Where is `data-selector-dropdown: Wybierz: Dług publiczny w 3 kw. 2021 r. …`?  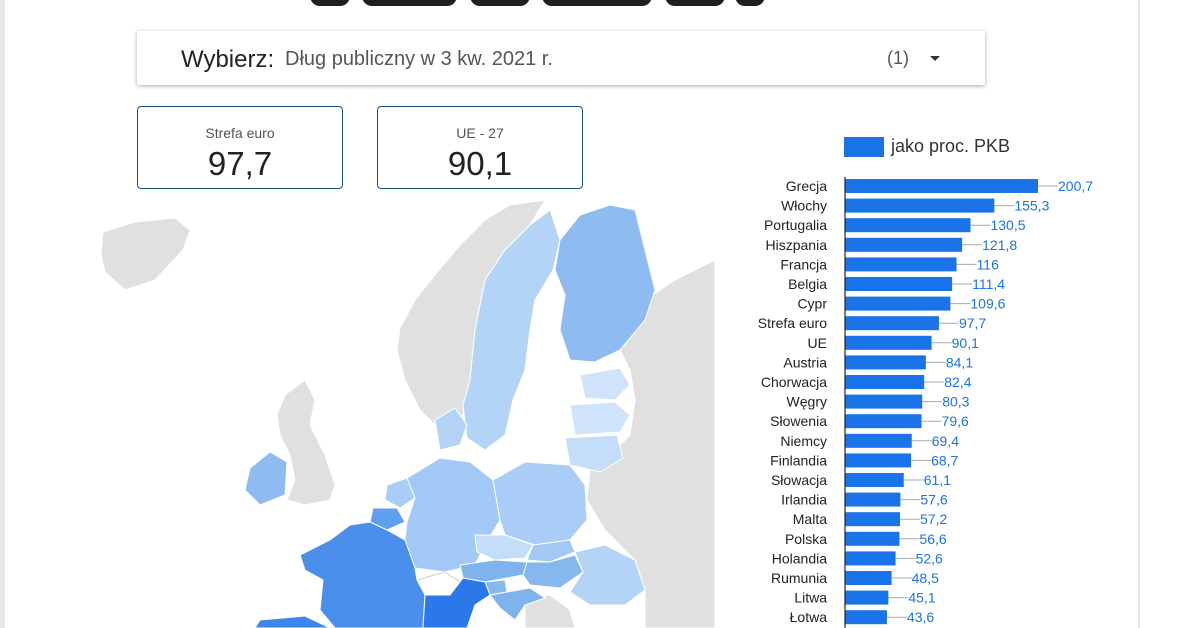
data-selector-dropdown: Wybierz: Dług publiczny w 3 kw. 2021 r. … is located at coordinates (561, 58).